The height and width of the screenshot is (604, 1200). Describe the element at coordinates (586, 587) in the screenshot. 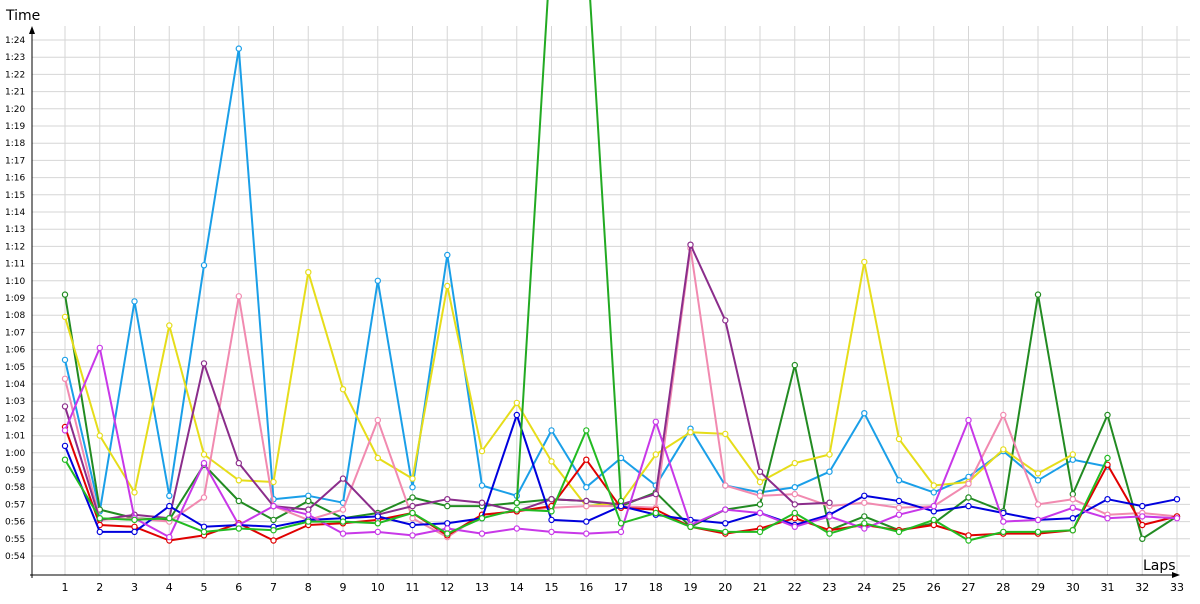

I see `x-tick-label: 16` at that location.